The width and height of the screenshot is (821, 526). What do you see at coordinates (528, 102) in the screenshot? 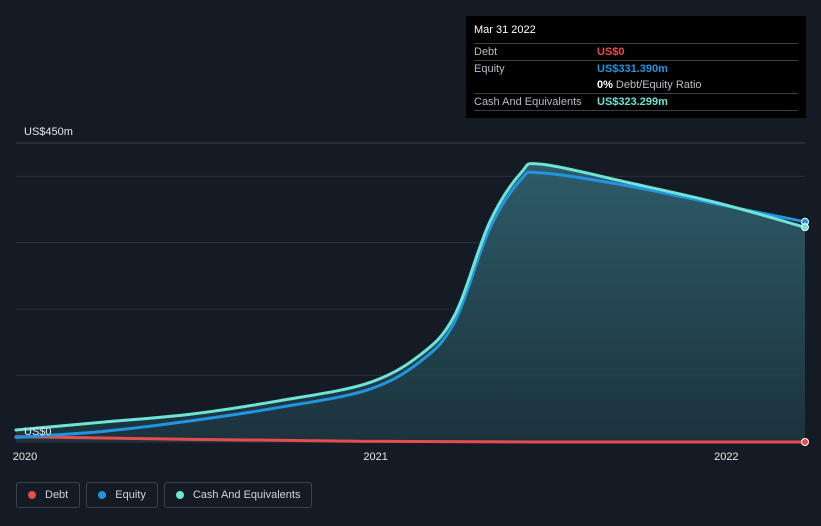
I see `tooltip-cash-label: Cash And Equivalents` at bounding box center [528, 102].